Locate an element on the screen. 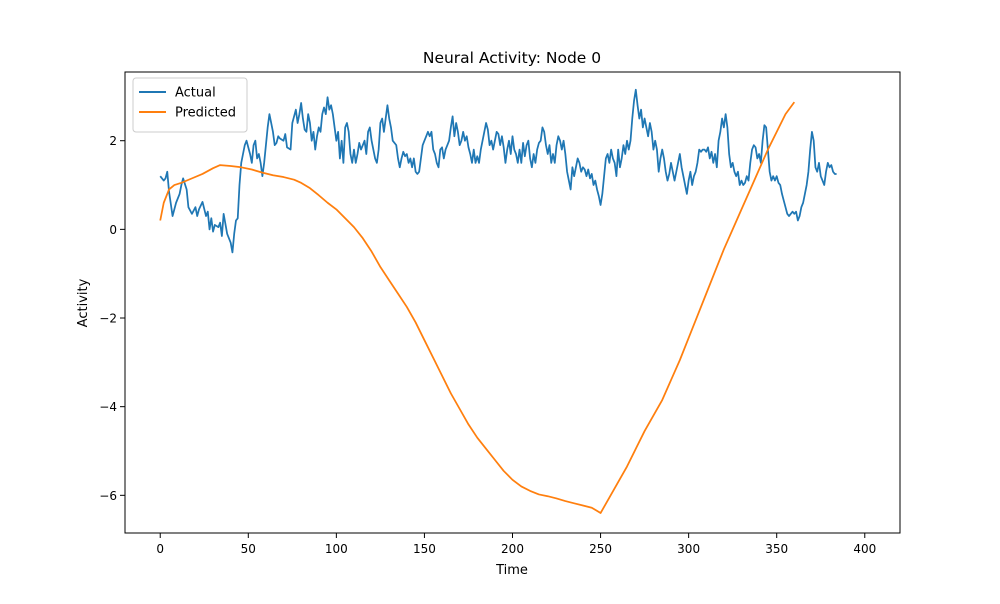 This screenshot has height=604, width=1000. y-tick-label: −4 is located at coordinates (108, 407).